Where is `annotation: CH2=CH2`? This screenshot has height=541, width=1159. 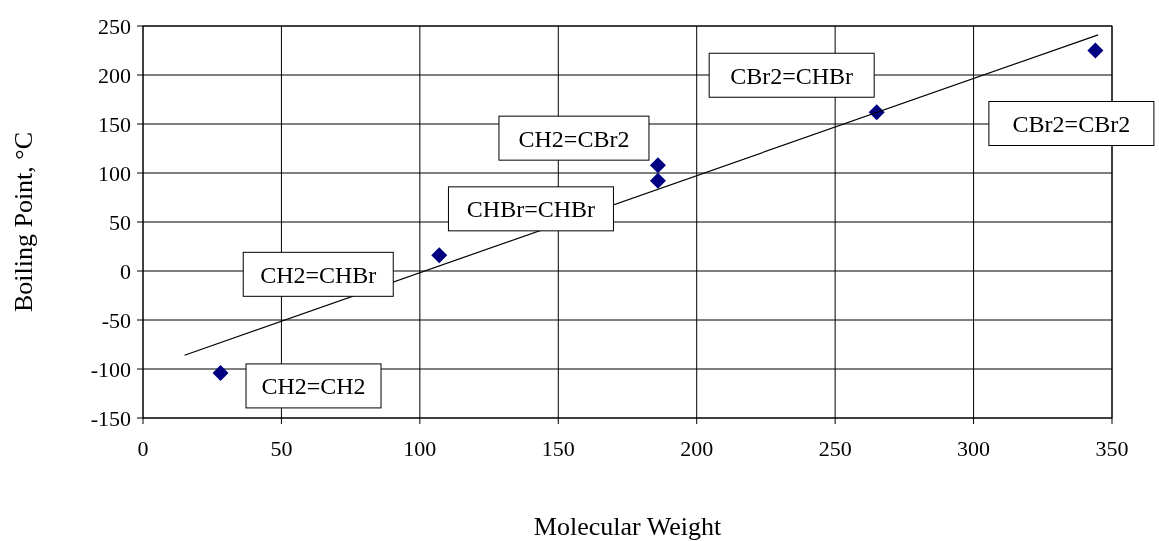 annotation: CH2=CH2 is located at coordinates (313, 386).